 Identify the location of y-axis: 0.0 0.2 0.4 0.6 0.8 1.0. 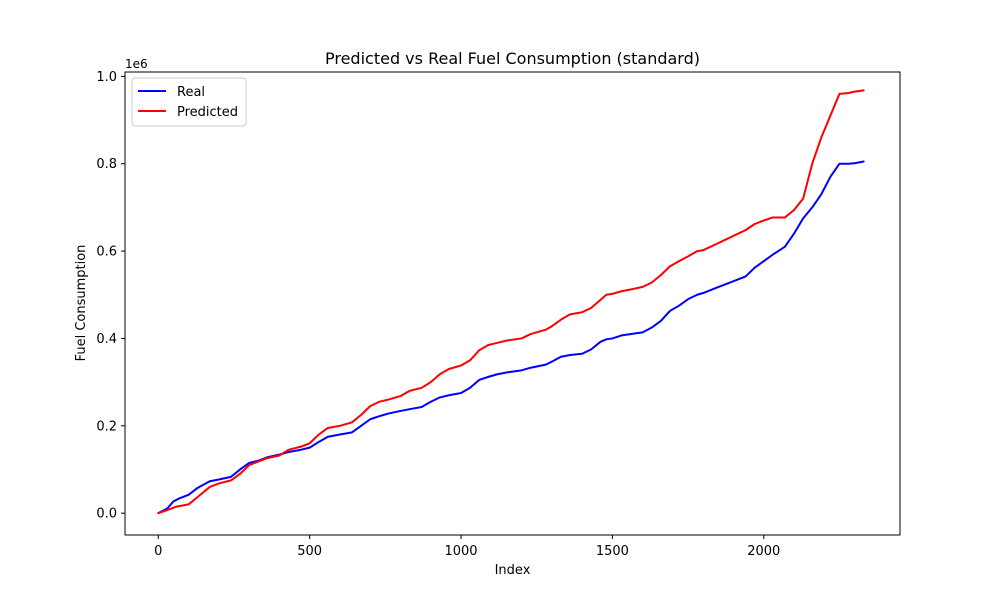
(110, 296).